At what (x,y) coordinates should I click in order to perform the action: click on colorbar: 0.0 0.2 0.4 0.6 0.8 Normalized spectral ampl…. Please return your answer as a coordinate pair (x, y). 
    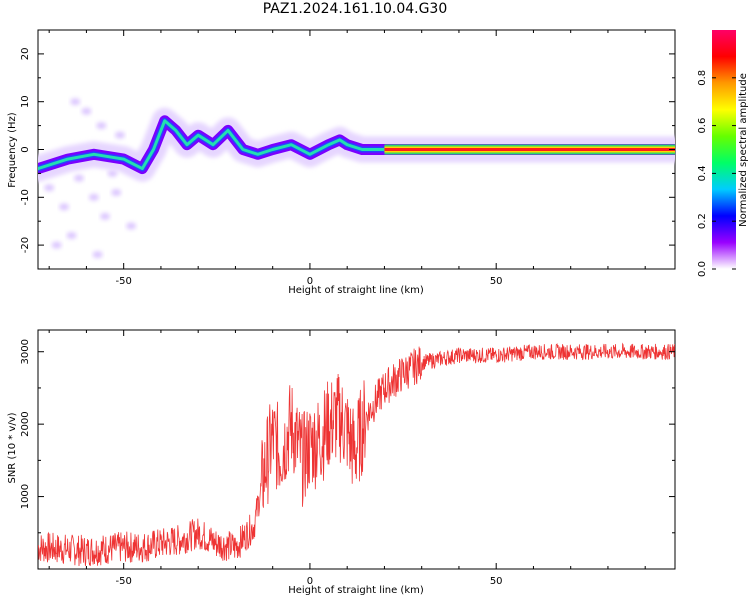
    Looking at the image, I should click on (723, 153).